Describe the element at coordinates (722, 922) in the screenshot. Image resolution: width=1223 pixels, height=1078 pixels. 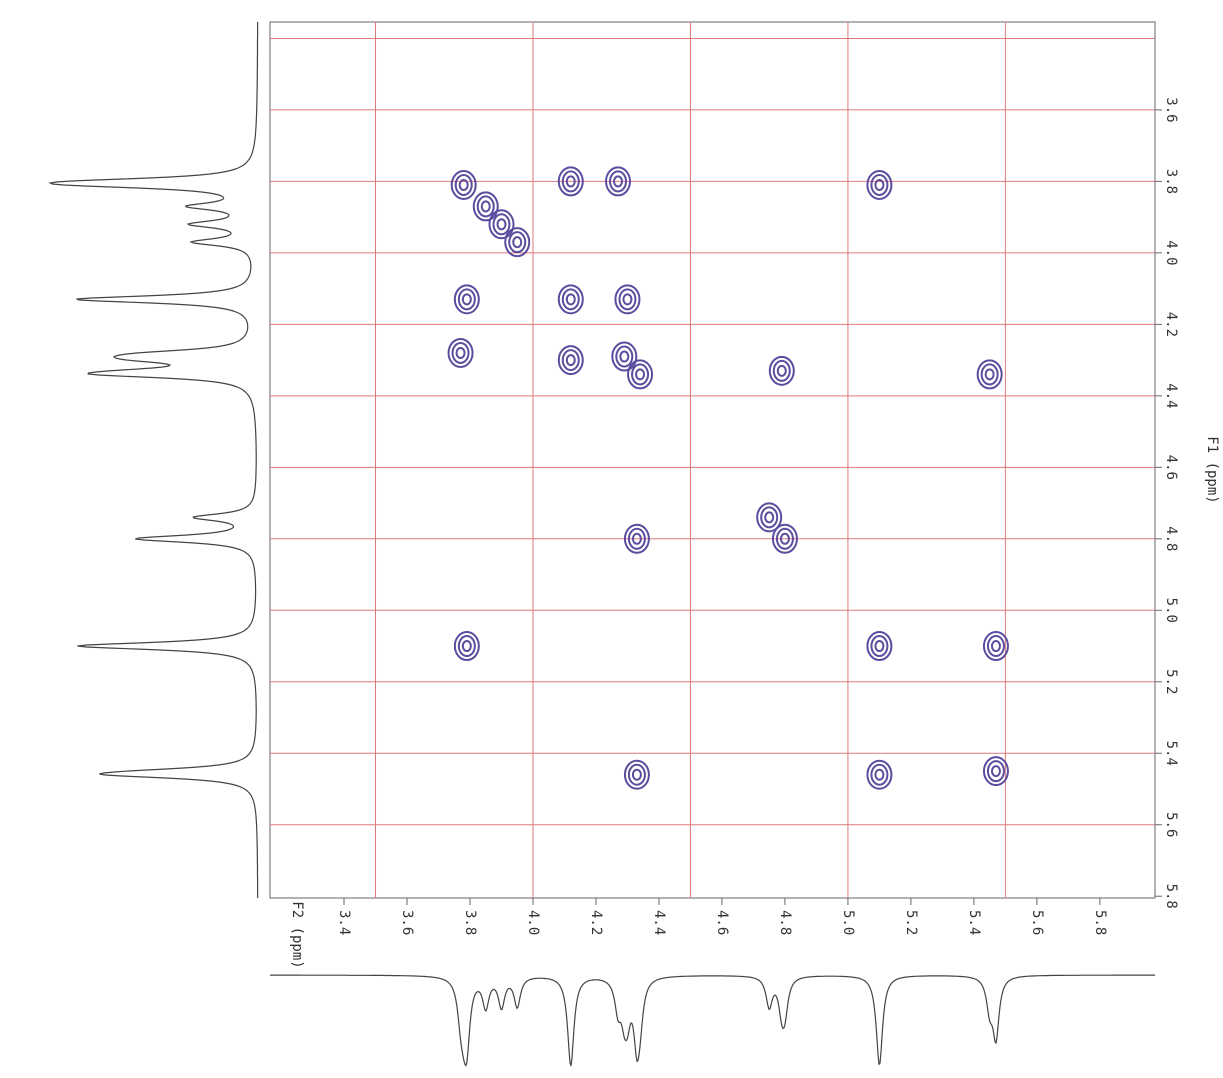
I see `x-tick-label: 4.6` at that location.